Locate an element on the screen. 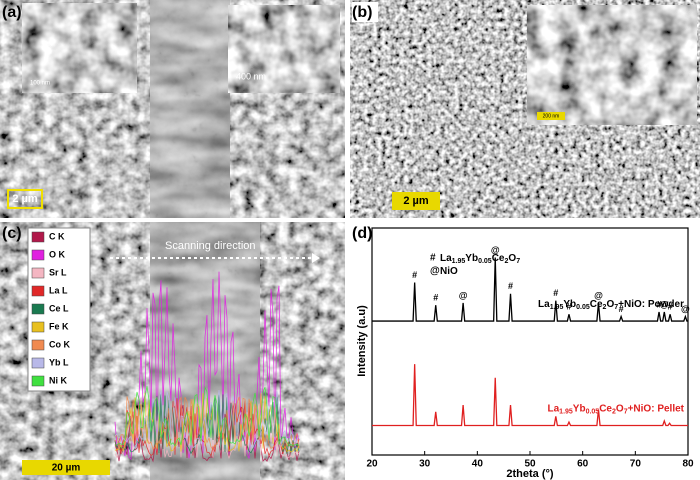 This screenshot has height=480, width=700. x-axis-label: 2theta (°) is located at coordinates (530, 474).